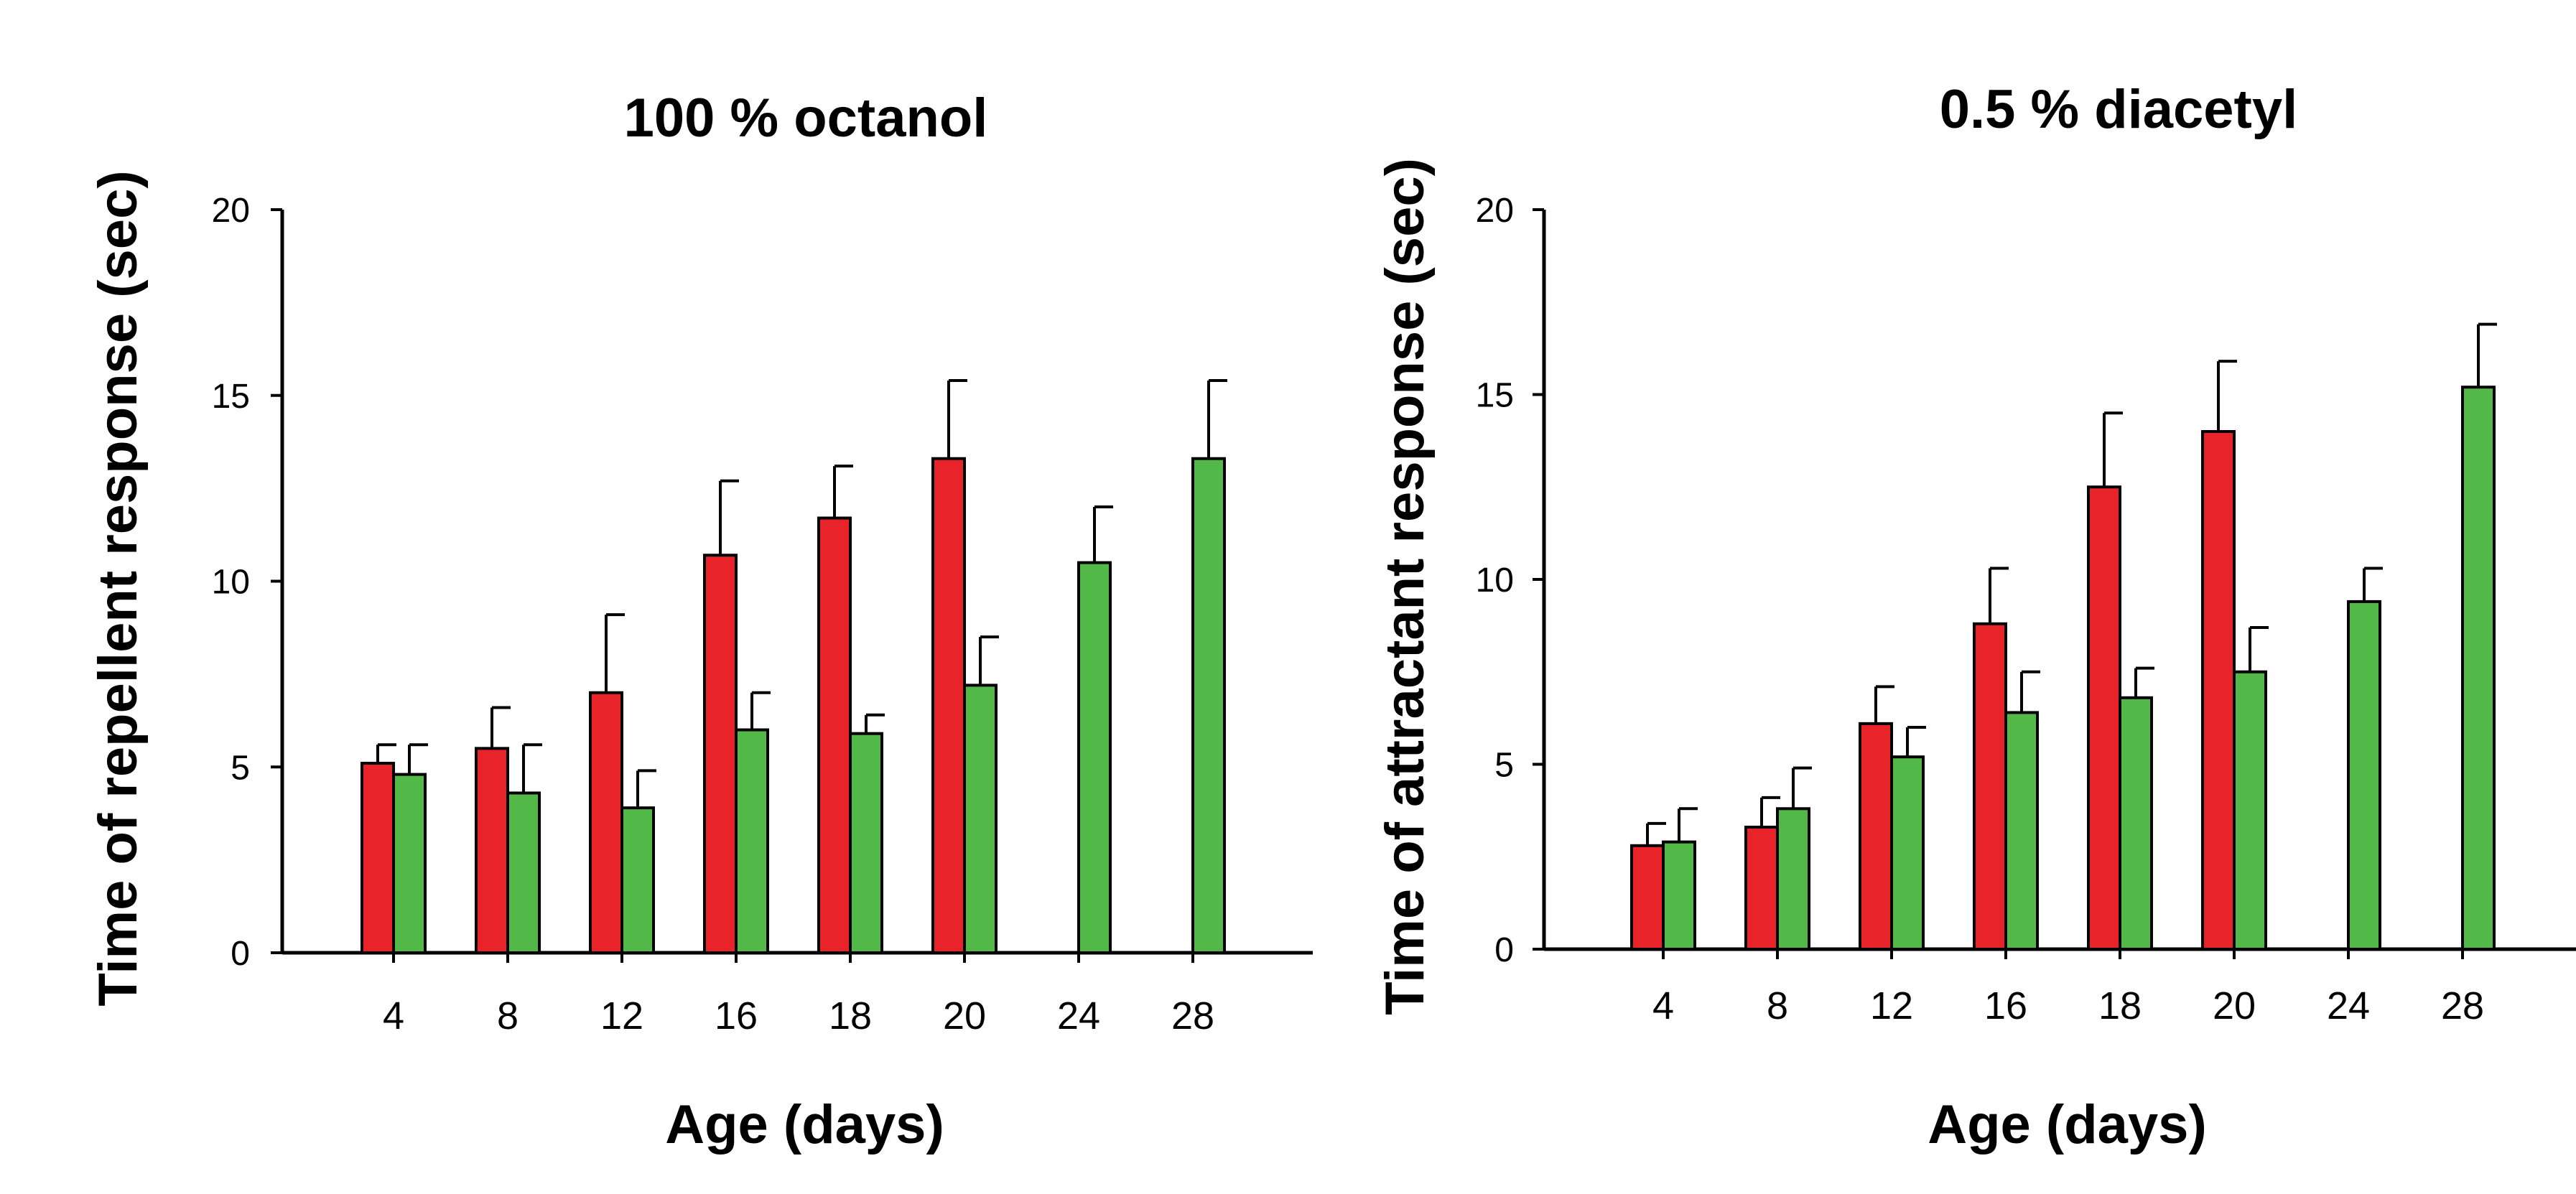 The width and height of the screenshot is (2576, 1194). Describe the element at coordinates (1777, 1005) in the screenshot. I see `diacetyl-x-tick-label: 8` at that location.